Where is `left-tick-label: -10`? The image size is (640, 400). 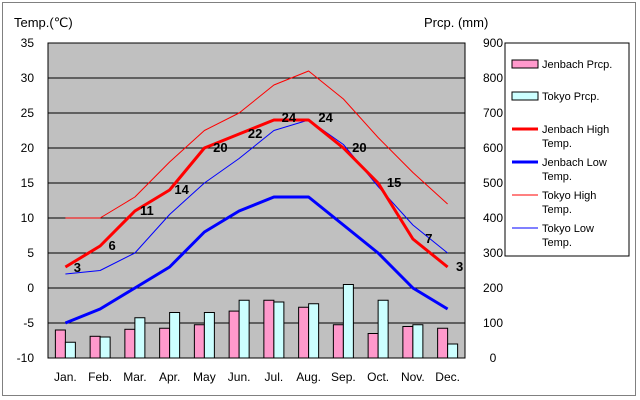 left-tick-label: -10 is located at coordinates (26, 358).